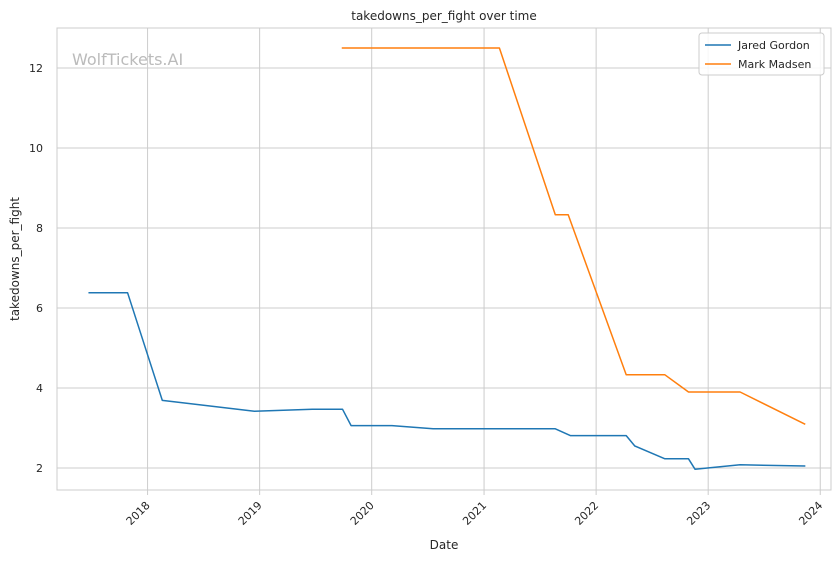  Describe the element at coordinates (773, 45) in the screenshot. I see `legend-label-jared-gordon: Jared Gordon` at that location.